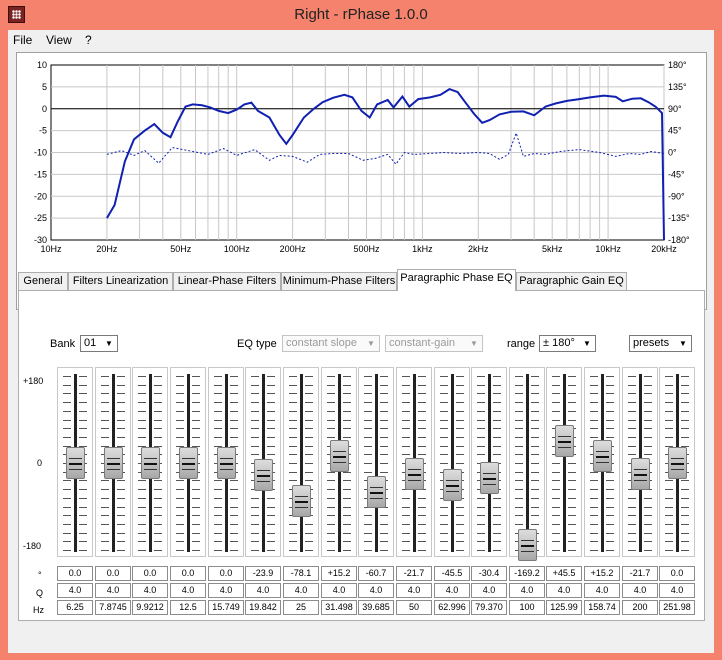 Image resolution: width=722 pixels, height=660 pixels. I want to click on tab-linear-phase-filters: Linear-Phase Filters, so click(227, 281).